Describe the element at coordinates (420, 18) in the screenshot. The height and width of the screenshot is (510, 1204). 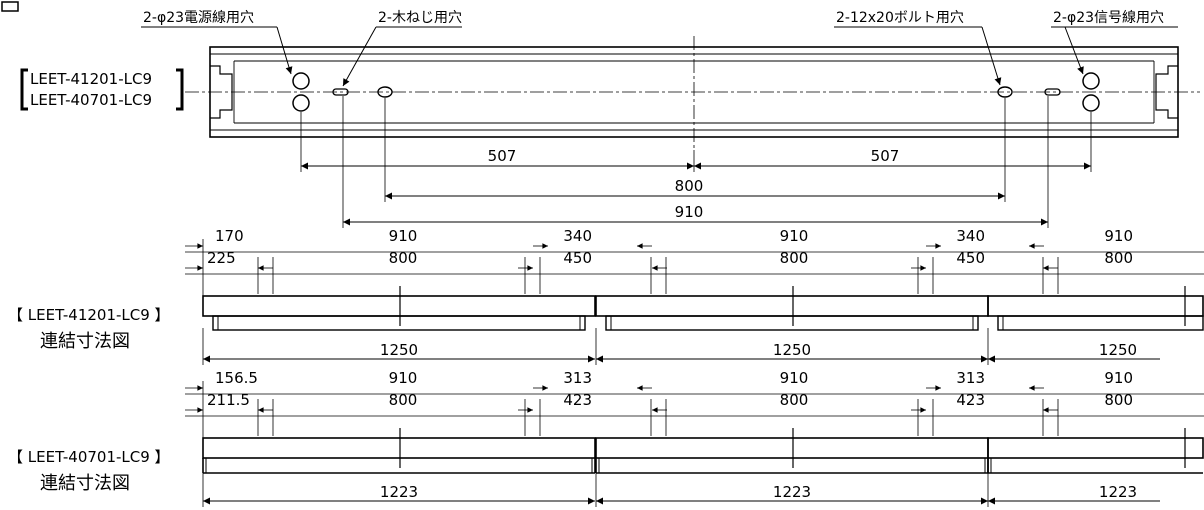
I see `callout-screw-hole: 2-木ねじ用穴` at that location.